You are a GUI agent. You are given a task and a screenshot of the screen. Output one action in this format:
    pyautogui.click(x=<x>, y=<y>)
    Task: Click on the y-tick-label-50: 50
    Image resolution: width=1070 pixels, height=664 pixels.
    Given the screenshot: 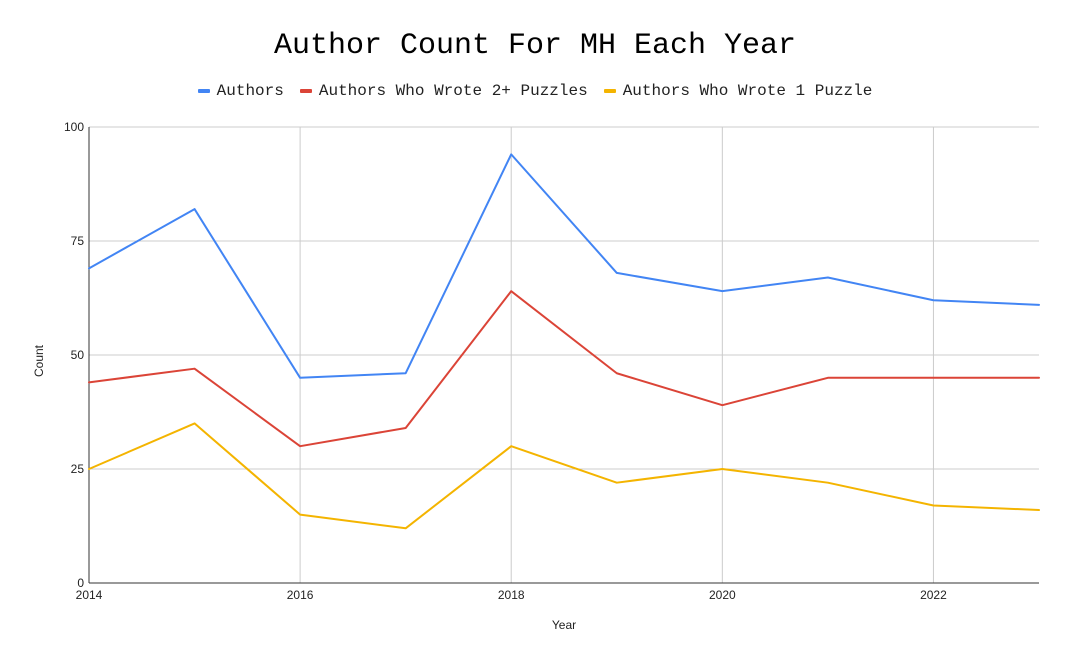 What is the action you would take?
    pyautogui.click(x=78, y=355)
    